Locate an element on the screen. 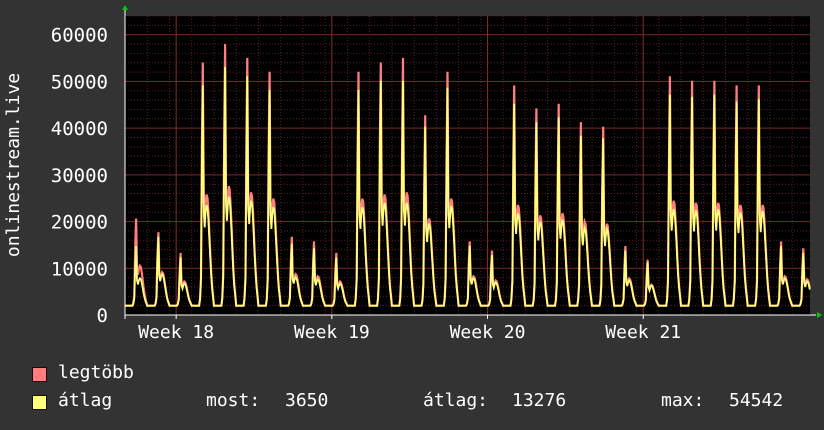 This screenshot has width=824, height=430. legend-label-legtobb: legtöbb is located at coordinates (96, 372).